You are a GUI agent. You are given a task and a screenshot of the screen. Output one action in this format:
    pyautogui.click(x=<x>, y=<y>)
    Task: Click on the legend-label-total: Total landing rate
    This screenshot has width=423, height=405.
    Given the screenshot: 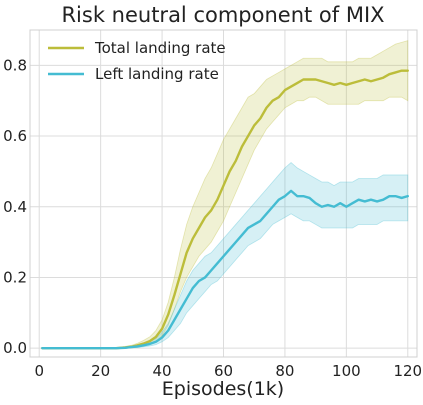 What is the action you would take?
    pyautogui.click(x=160, y=48)
    